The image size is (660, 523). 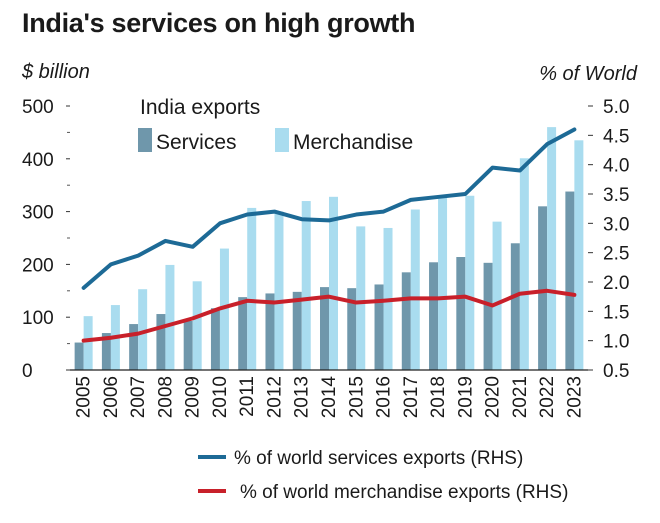 What do you see at coordinates (552, 249) in the screenshot?
I see `bar-merchandise-2022` at bounding box center [552, 249].